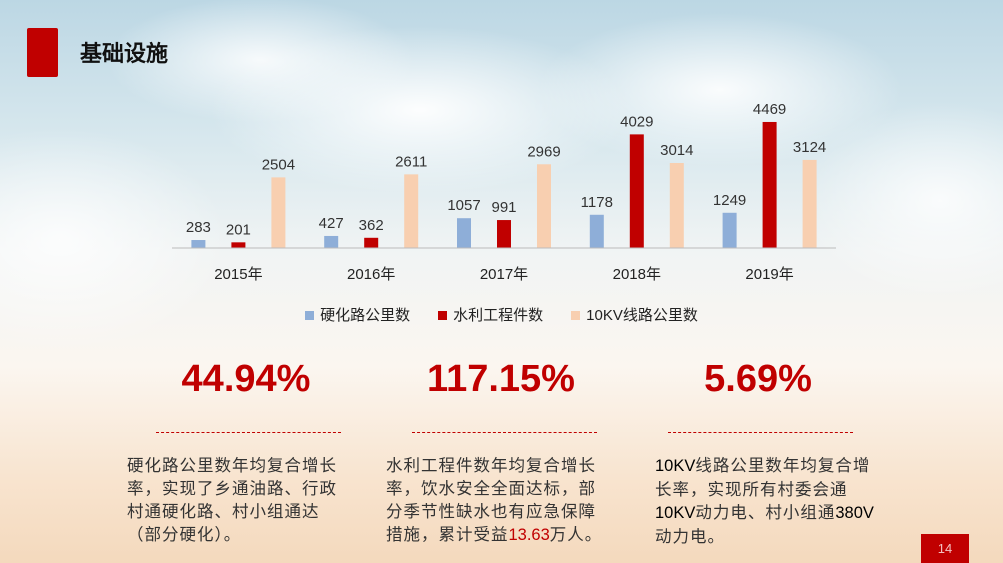  Describe the element at coordinates (371, 274) in the screenshot. I see `x-tick-label: 2016年` at that location.